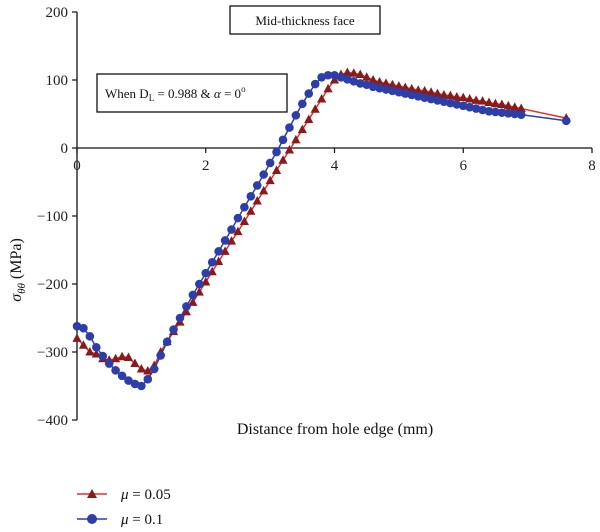 This screenshot has height=532, width=600. I want to click on chart-title: Mid-thickness face, so click(305, 20).